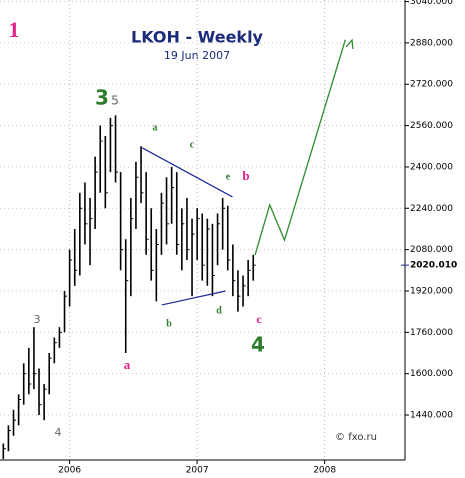  I want to click on annotation: e, so click(228, 176).